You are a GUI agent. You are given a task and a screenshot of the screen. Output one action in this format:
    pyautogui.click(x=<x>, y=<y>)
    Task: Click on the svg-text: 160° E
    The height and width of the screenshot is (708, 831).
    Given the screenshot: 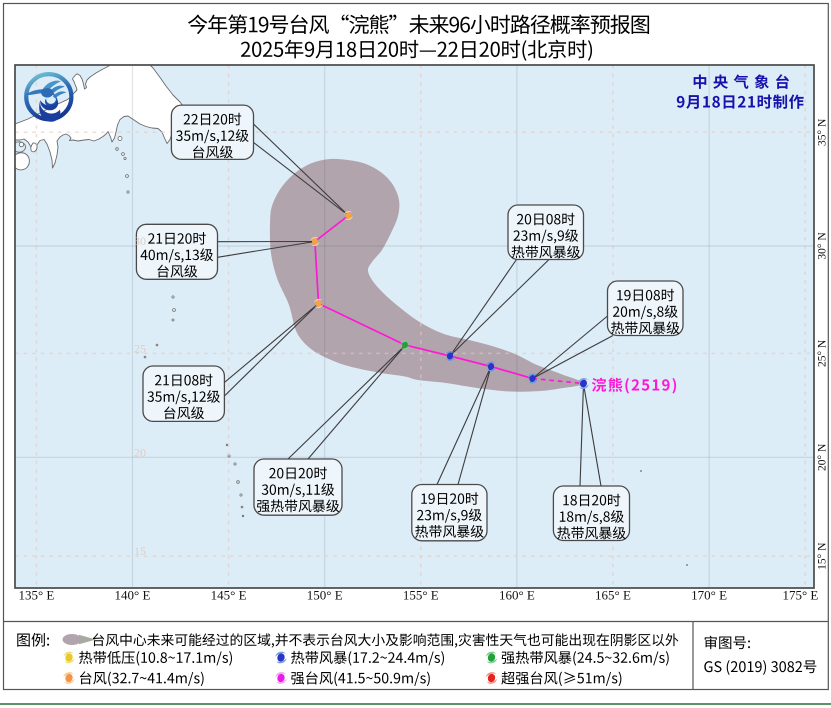 What is the action you would take?
    pyautogui.click(x=517, y=595)
    